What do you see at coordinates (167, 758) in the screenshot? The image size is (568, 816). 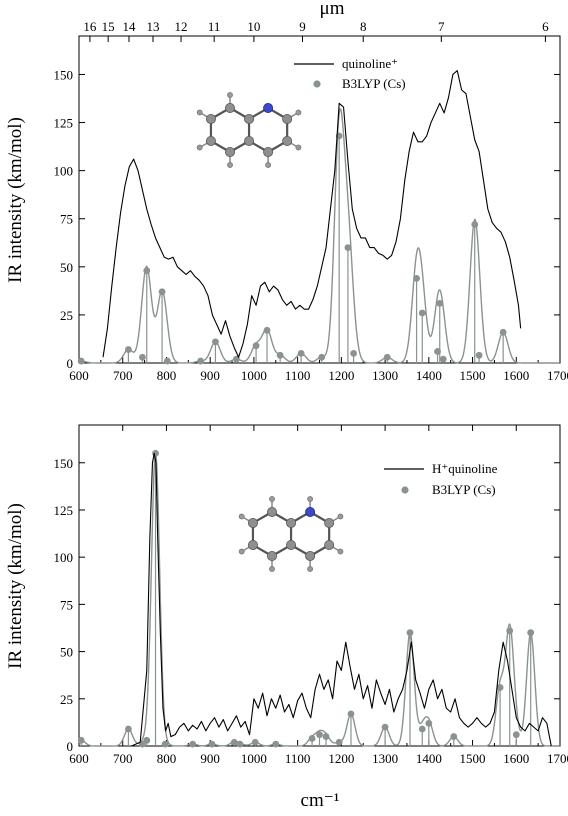 I see `bottom-x-tick-label: 800` at bounding box center [167, 758].